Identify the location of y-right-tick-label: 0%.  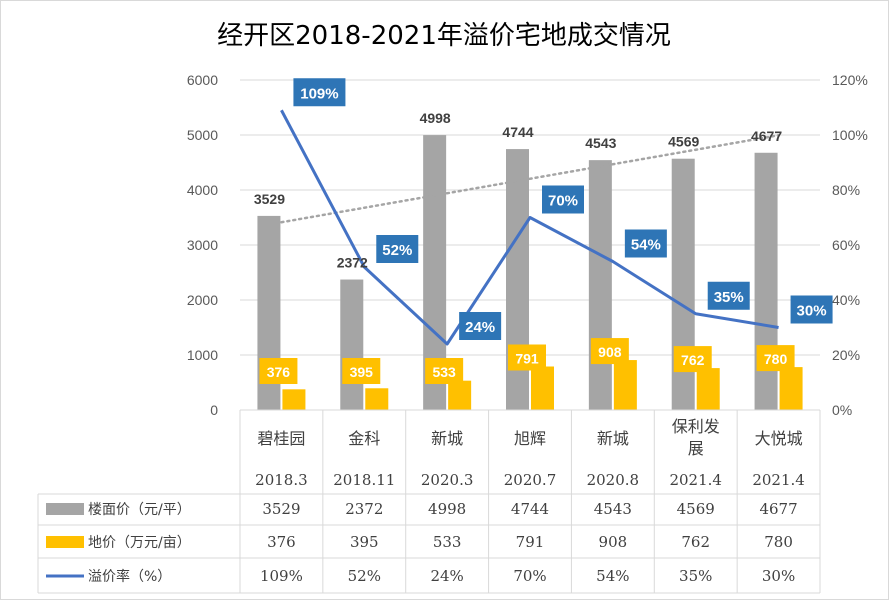
(842, 410).